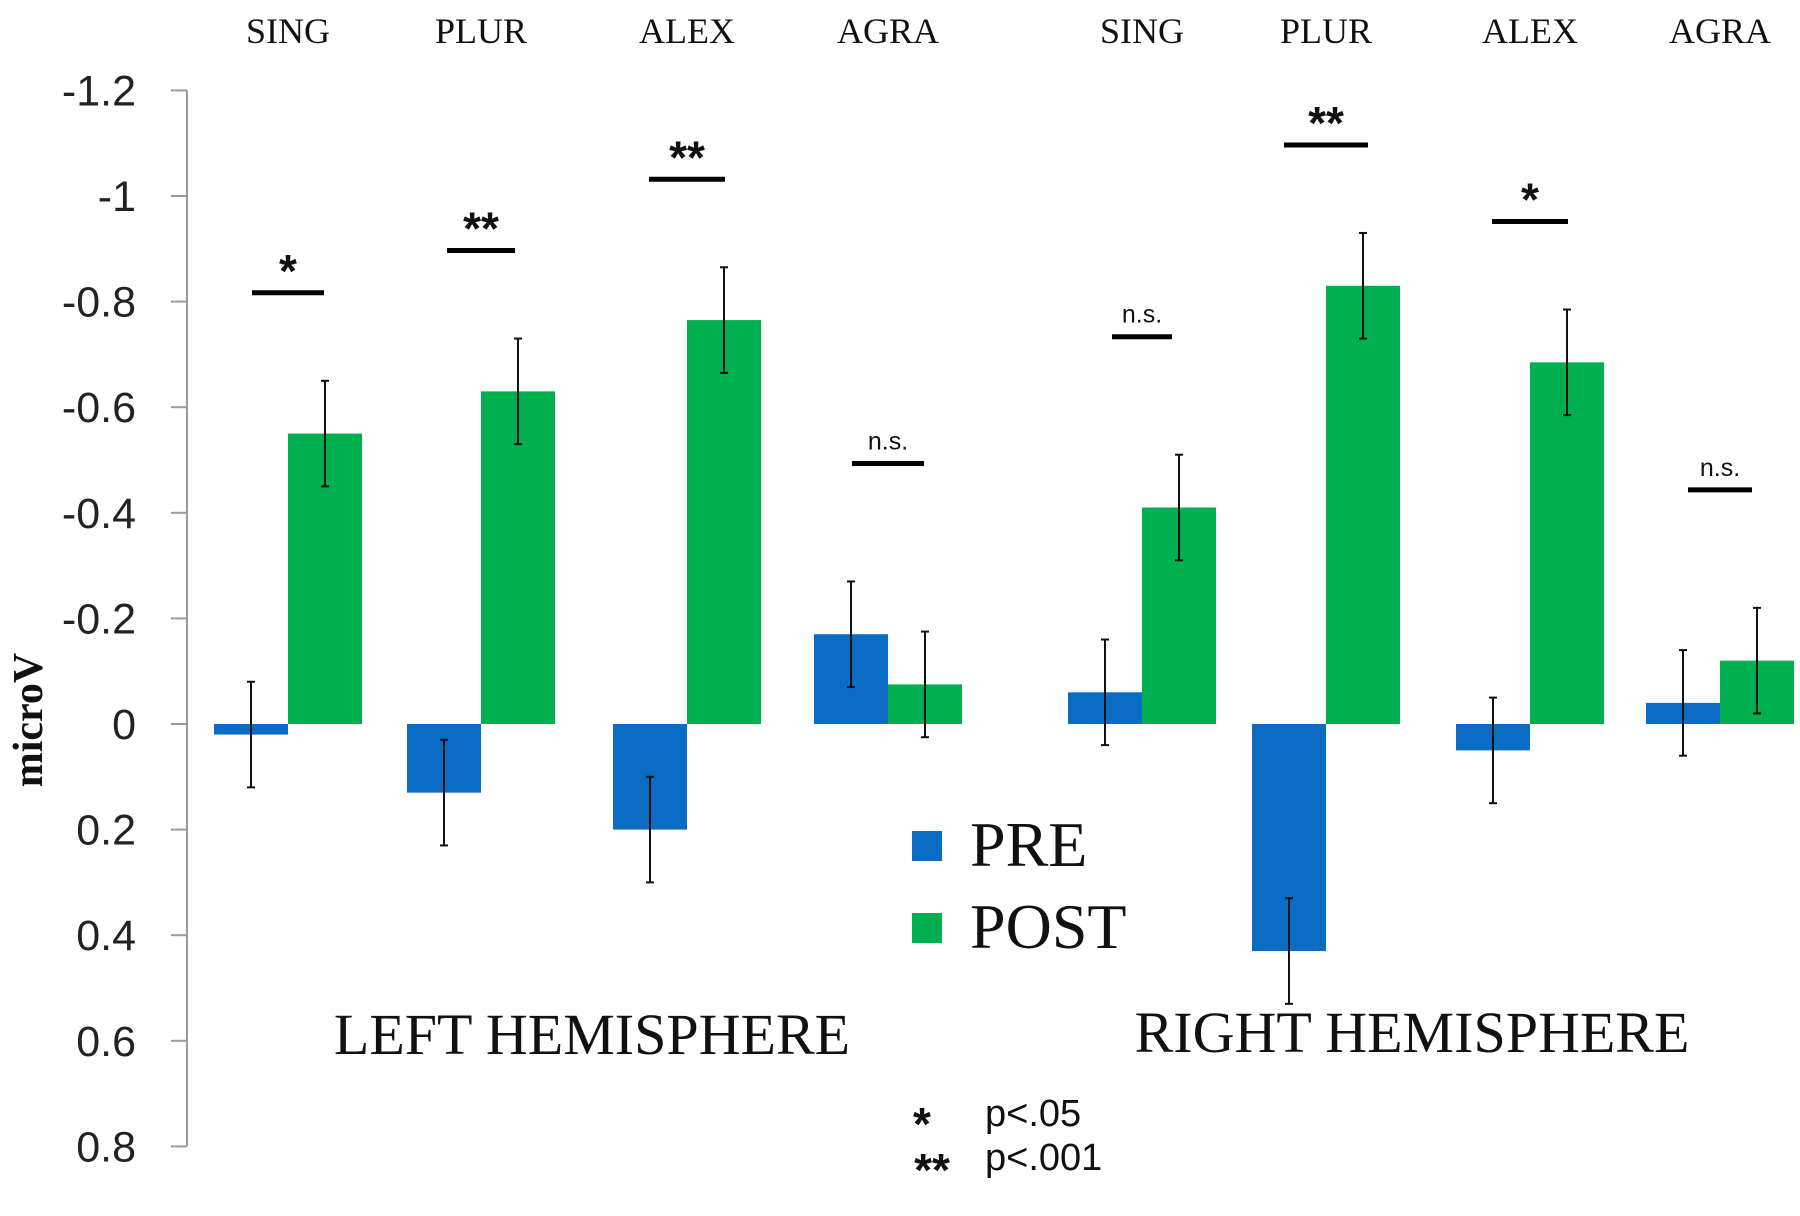 The width and height of the screenshot is (1800, 1216). I want to click on y-tick-label: 0.6, so click(106, 1042).